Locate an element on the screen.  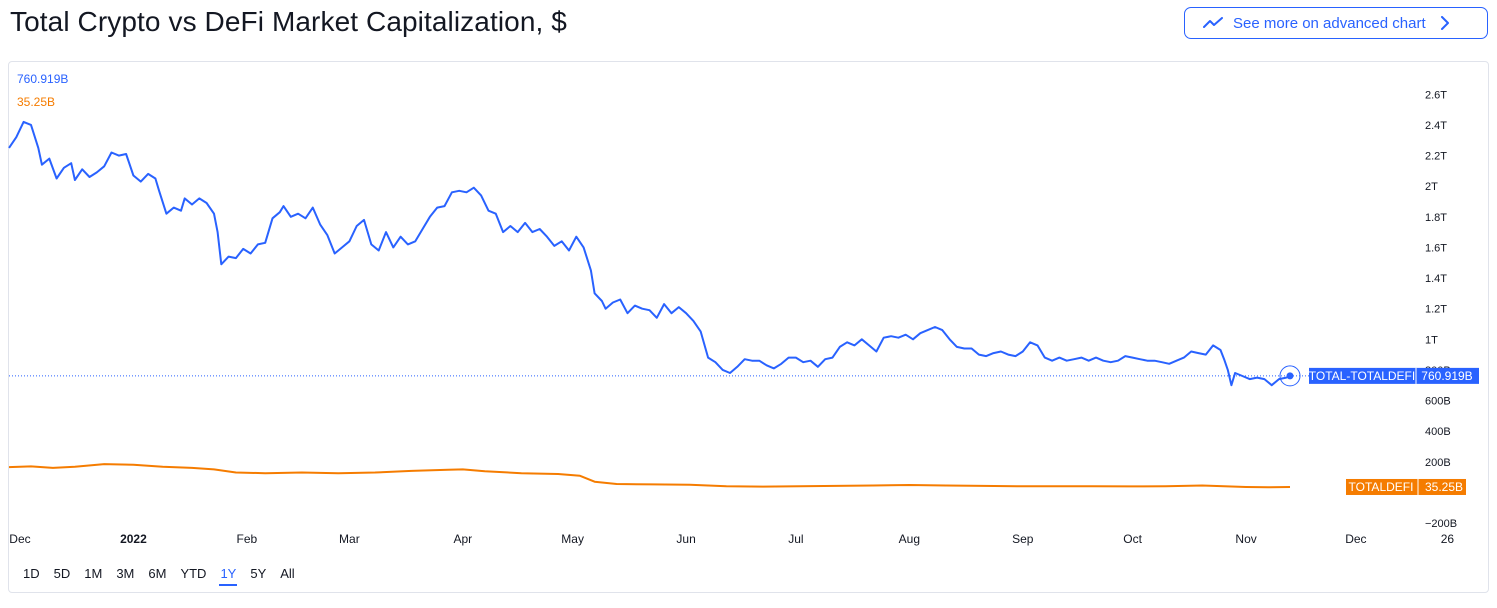
range-button-1d: 1D is located at coordinates (31, 573).